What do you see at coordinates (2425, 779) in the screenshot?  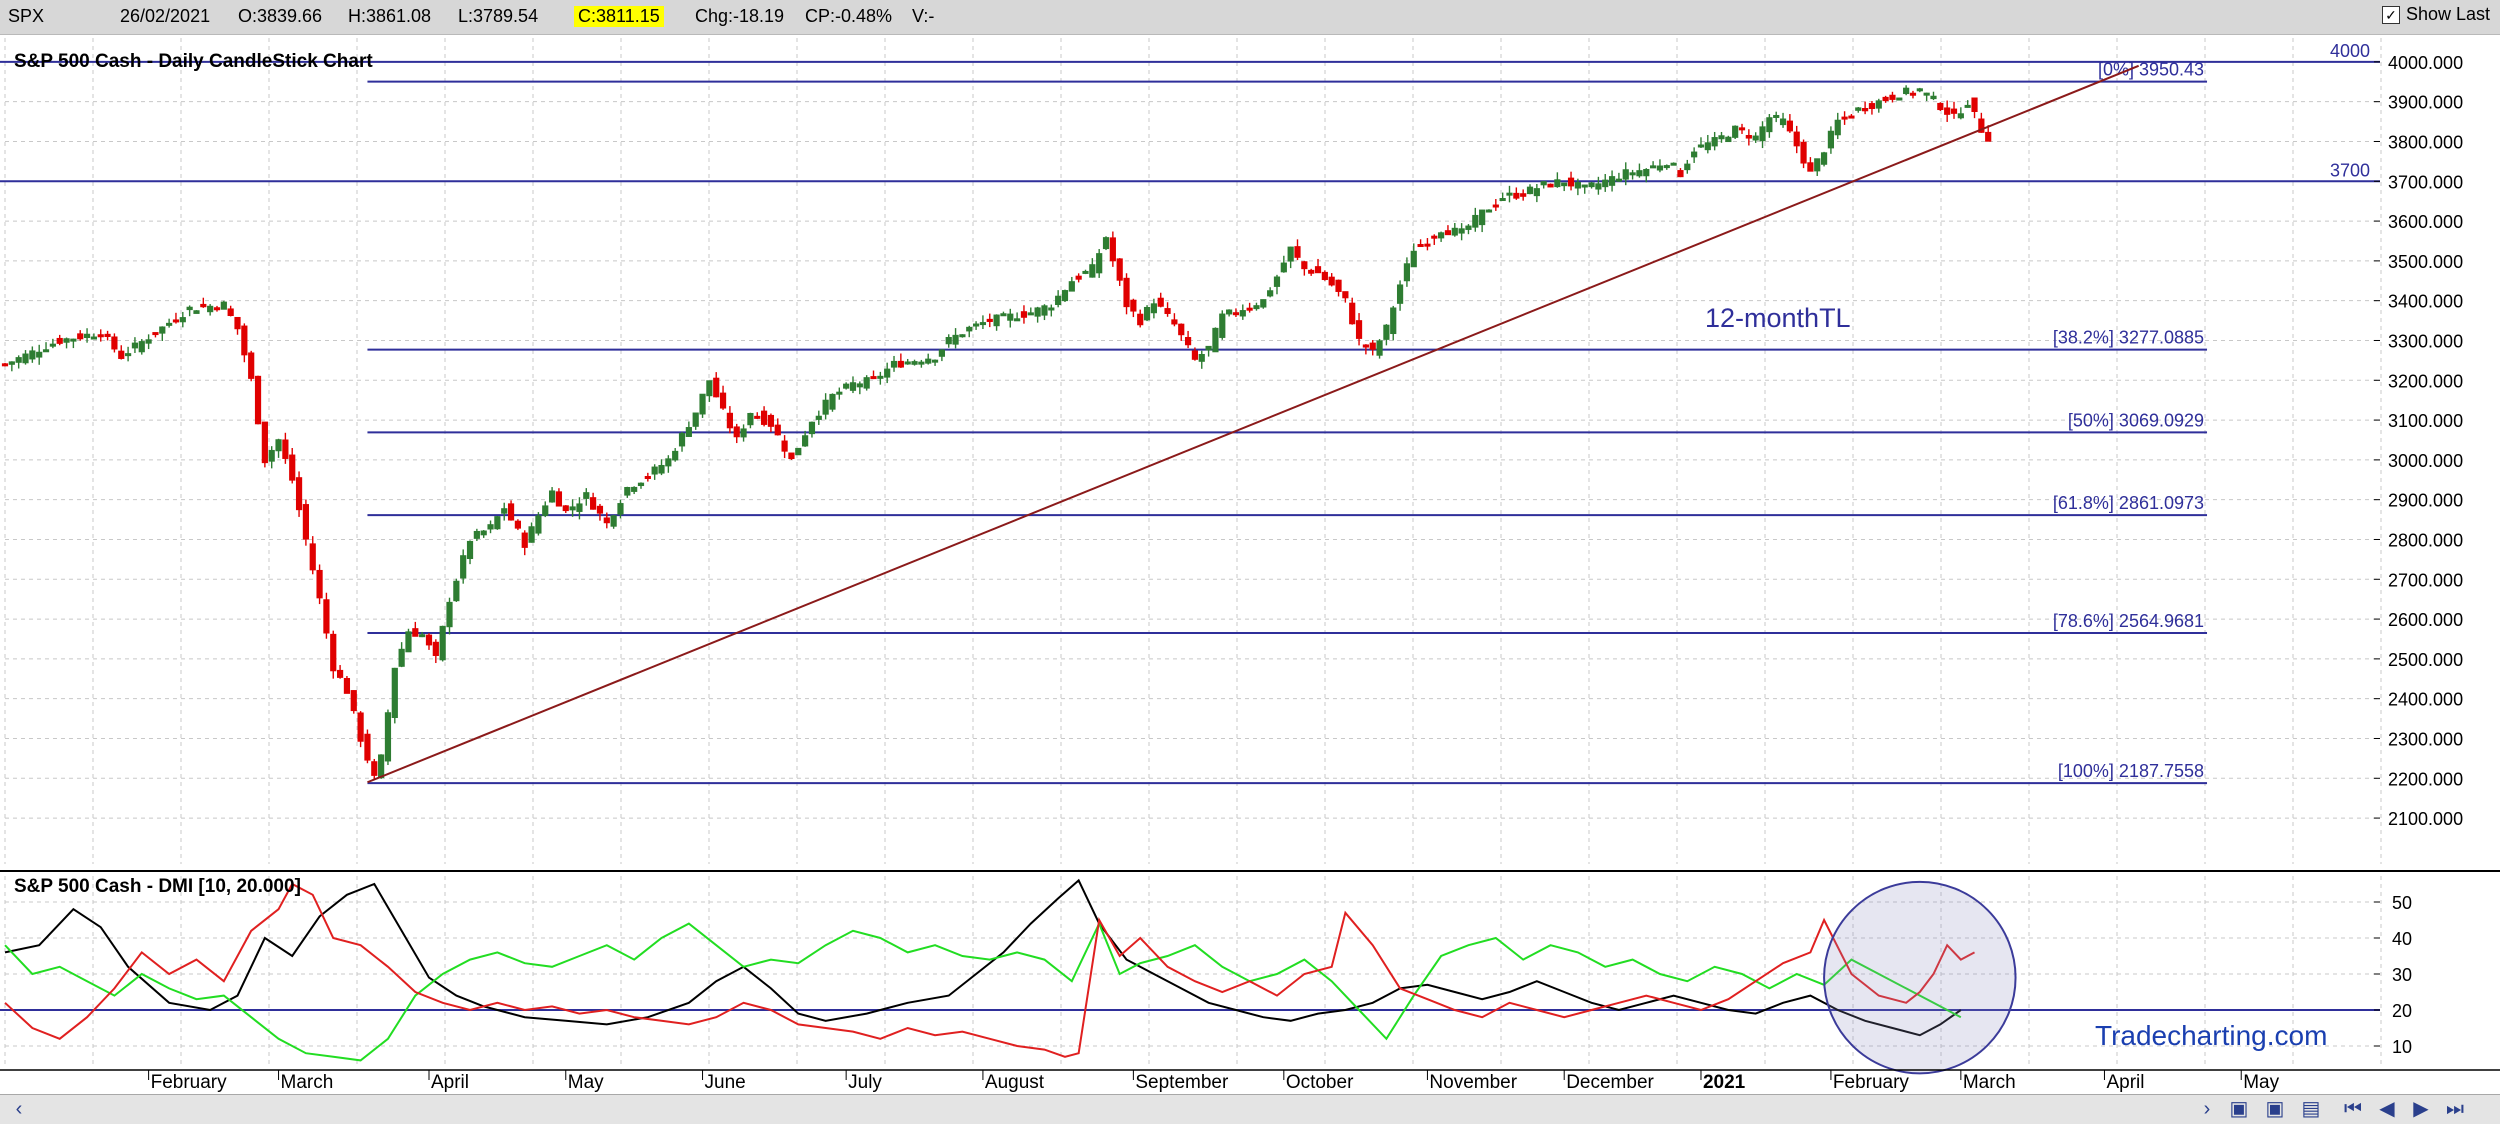 I see `y-tick-label: 2200.000` at bounding box center [2425, 779].